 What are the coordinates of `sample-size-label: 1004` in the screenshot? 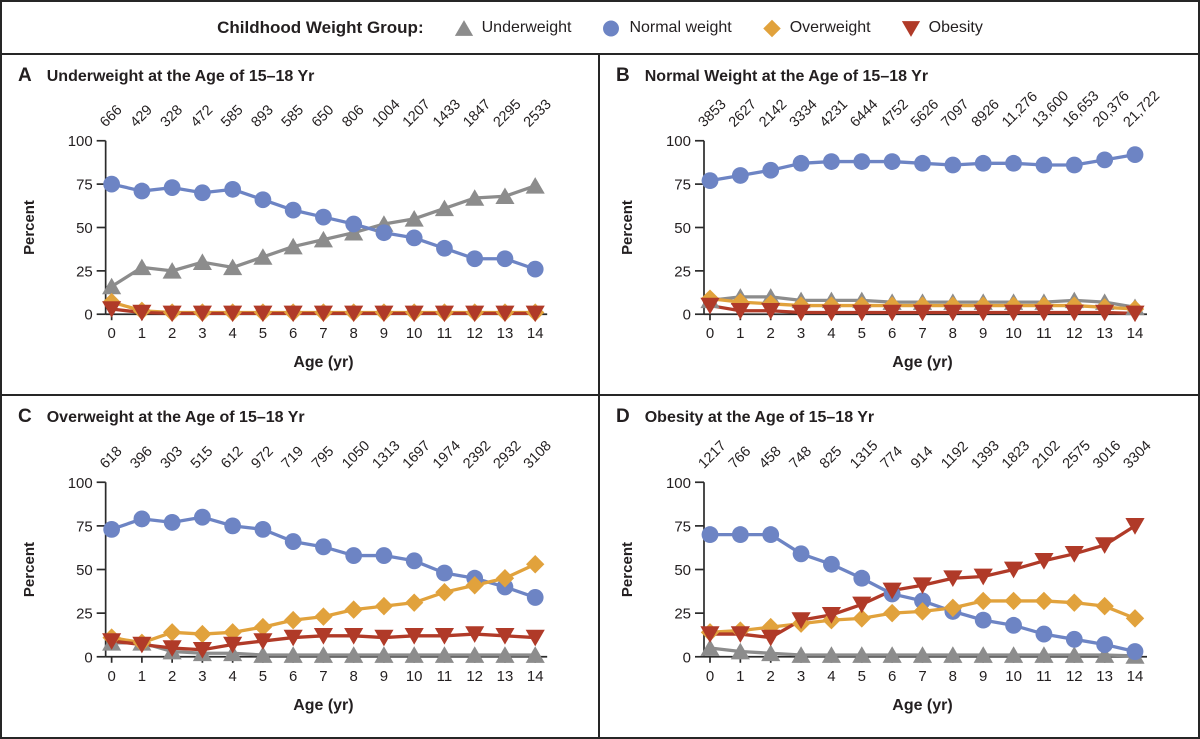 It's located at (386, 114).